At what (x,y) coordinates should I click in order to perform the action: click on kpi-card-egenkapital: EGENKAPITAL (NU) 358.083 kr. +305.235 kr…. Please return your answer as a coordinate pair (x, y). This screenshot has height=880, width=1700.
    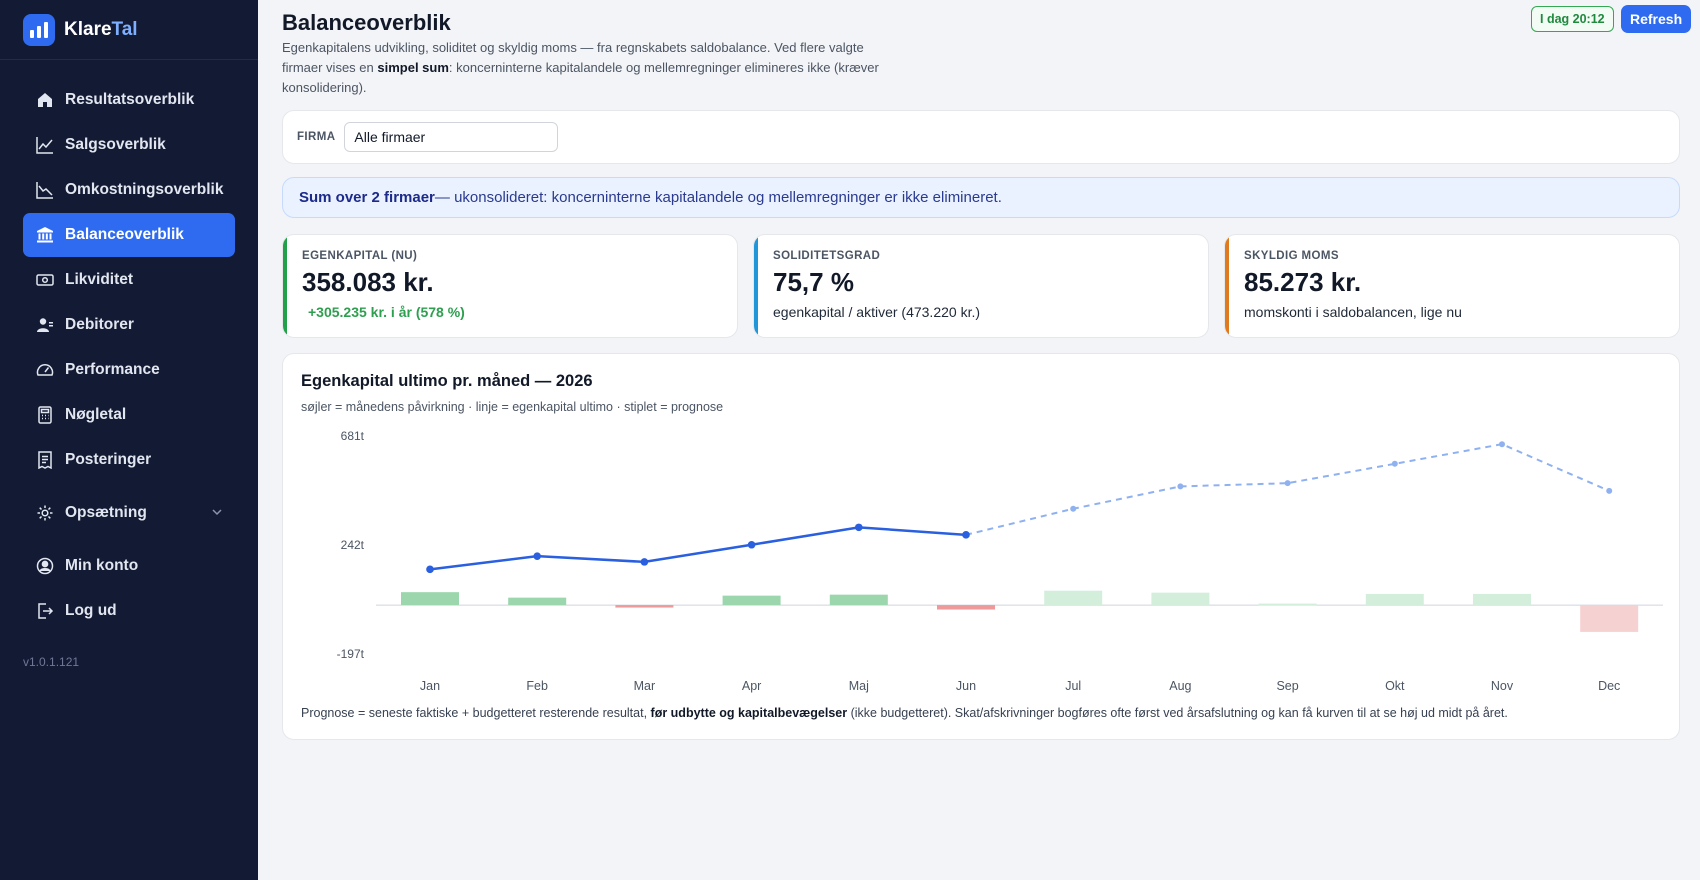
    Looking at the image, I should click on (510, 286).